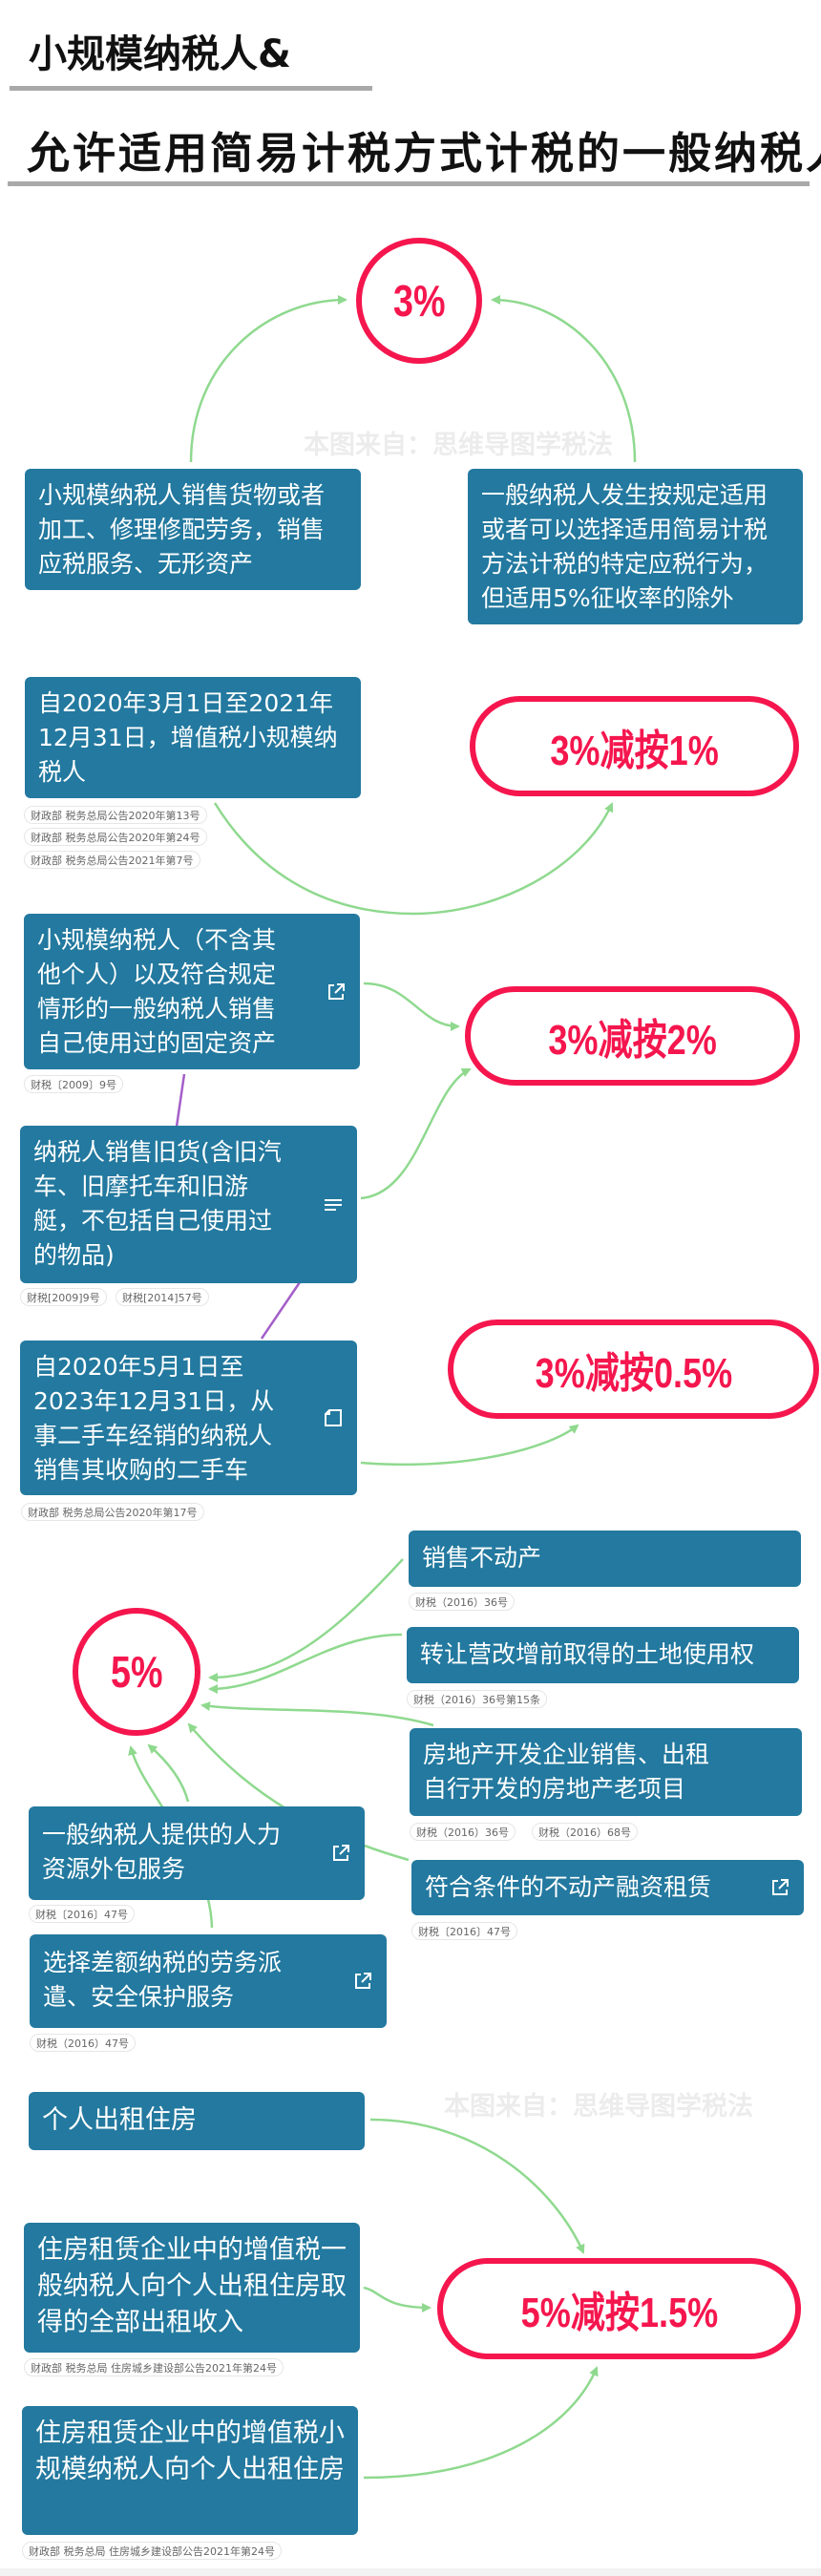 The image size is (821, 2576). Describe the element at coordinates (605, 1559) in the screenshot. I see `sell-real-estate-node: 销售不动产` at that location.